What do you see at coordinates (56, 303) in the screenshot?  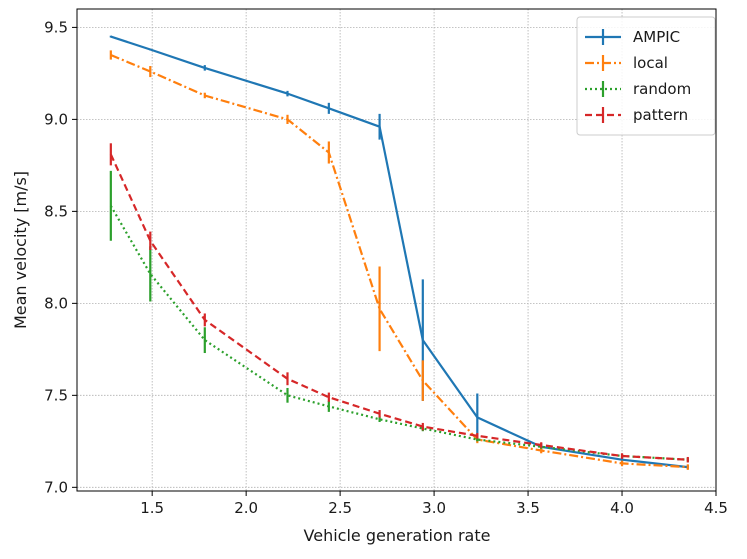 I see `y-tick-label: 8.0` at bounding box center [56, 303].